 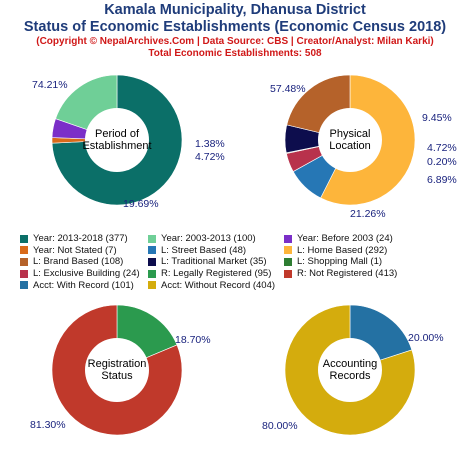 What do you see at coordinates (218, 285) in the screenshot?
I see `legend-label: Acct: Without Record (404)` at bounding box center [218, 285].